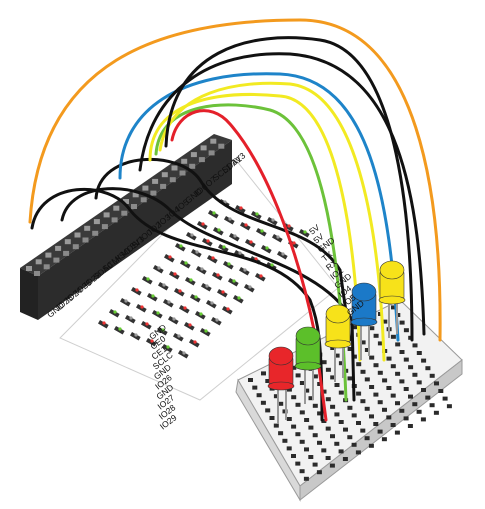  I want to click on led-red, so click(281, 385).